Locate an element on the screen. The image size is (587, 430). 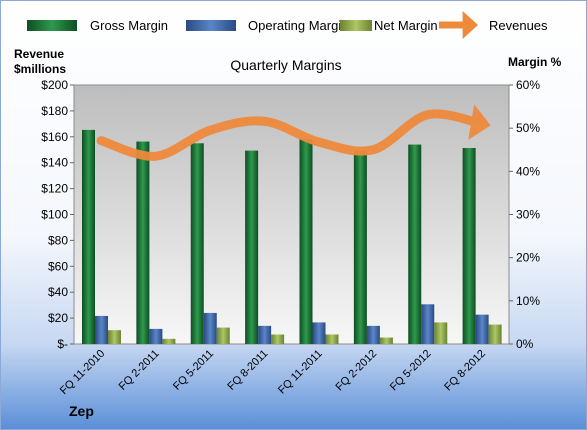
x-tick-label: FQ 11-2010 is located at coordinates (82, 372).